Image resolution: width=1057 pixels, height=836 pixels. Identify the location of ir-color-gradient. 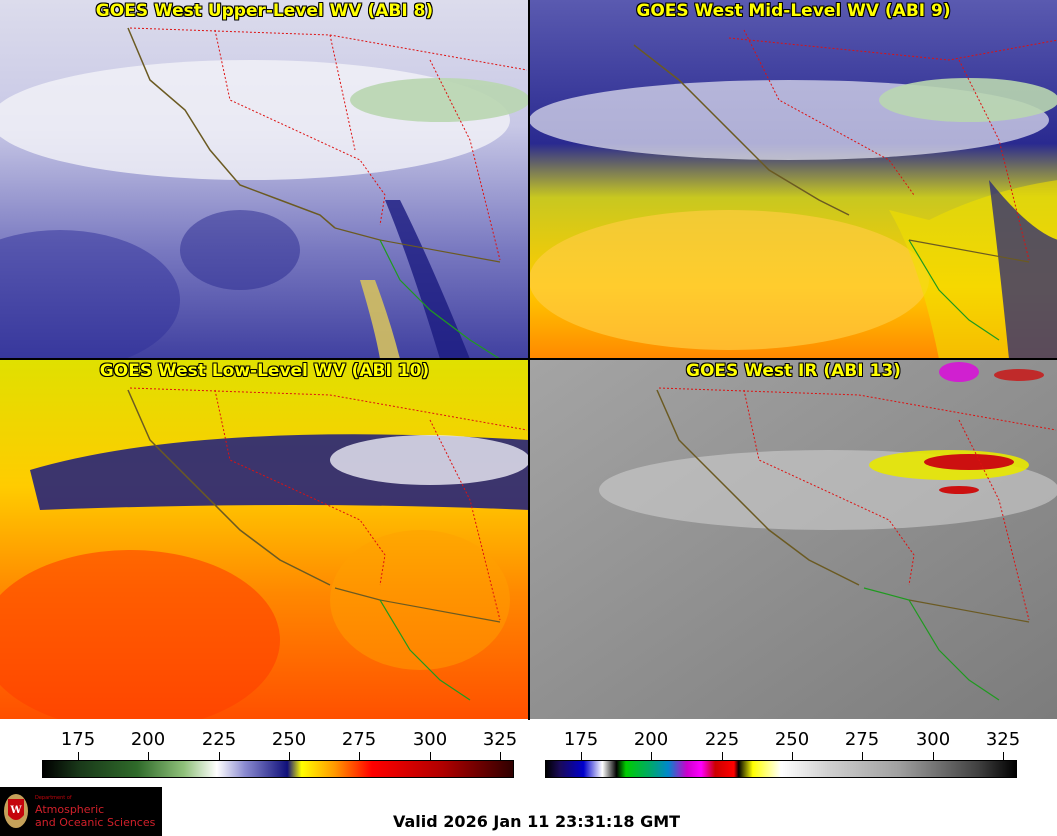
(781, 769).